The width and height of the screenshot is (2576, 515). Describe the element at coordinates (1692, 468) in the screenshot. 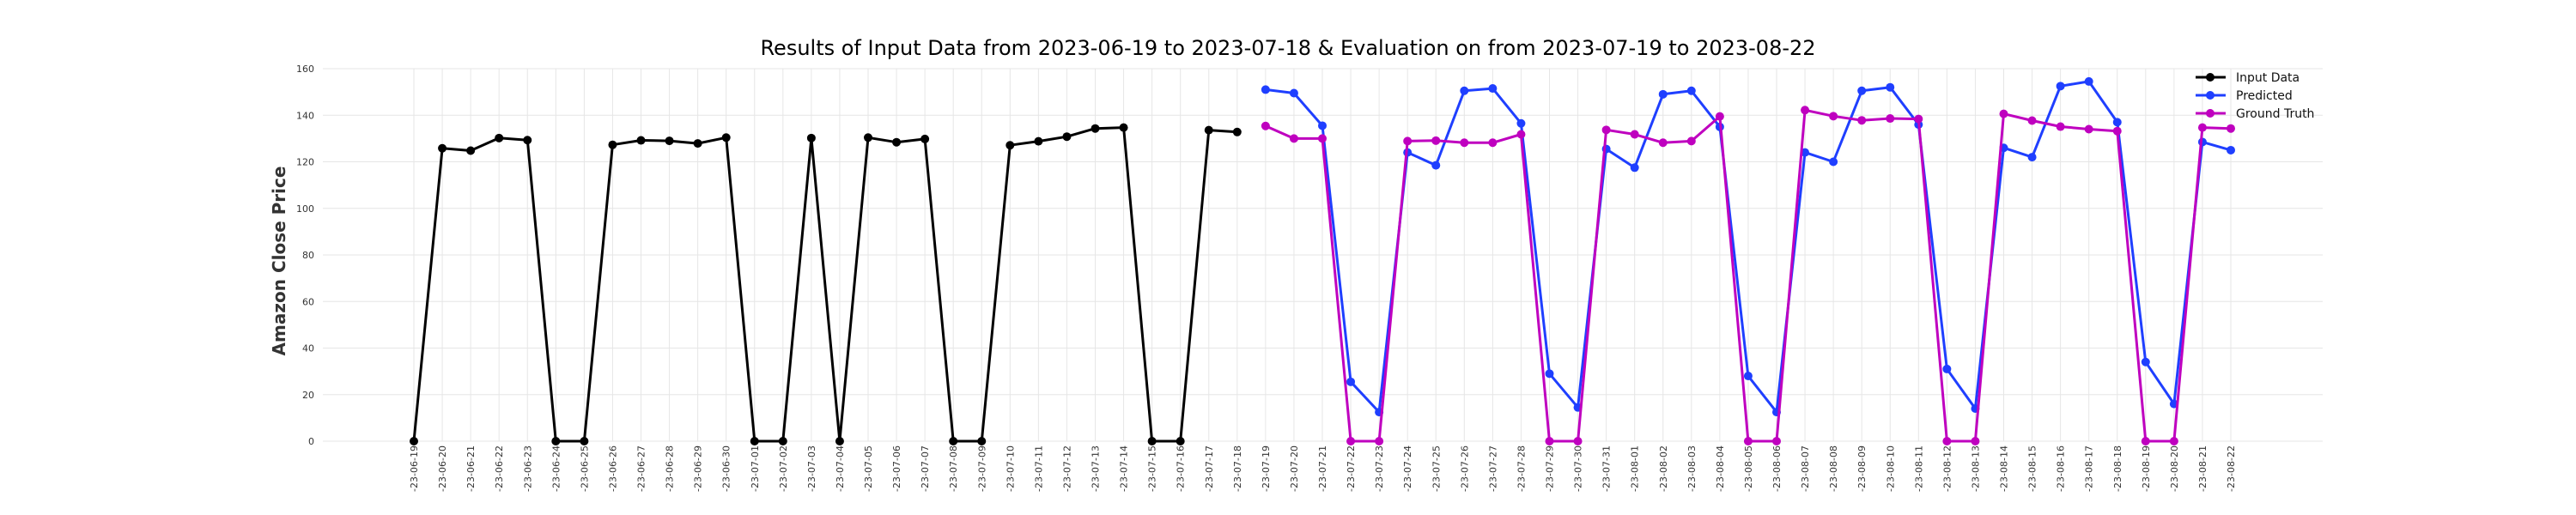

I see `x-tick-label: -23-08-03` at that location.